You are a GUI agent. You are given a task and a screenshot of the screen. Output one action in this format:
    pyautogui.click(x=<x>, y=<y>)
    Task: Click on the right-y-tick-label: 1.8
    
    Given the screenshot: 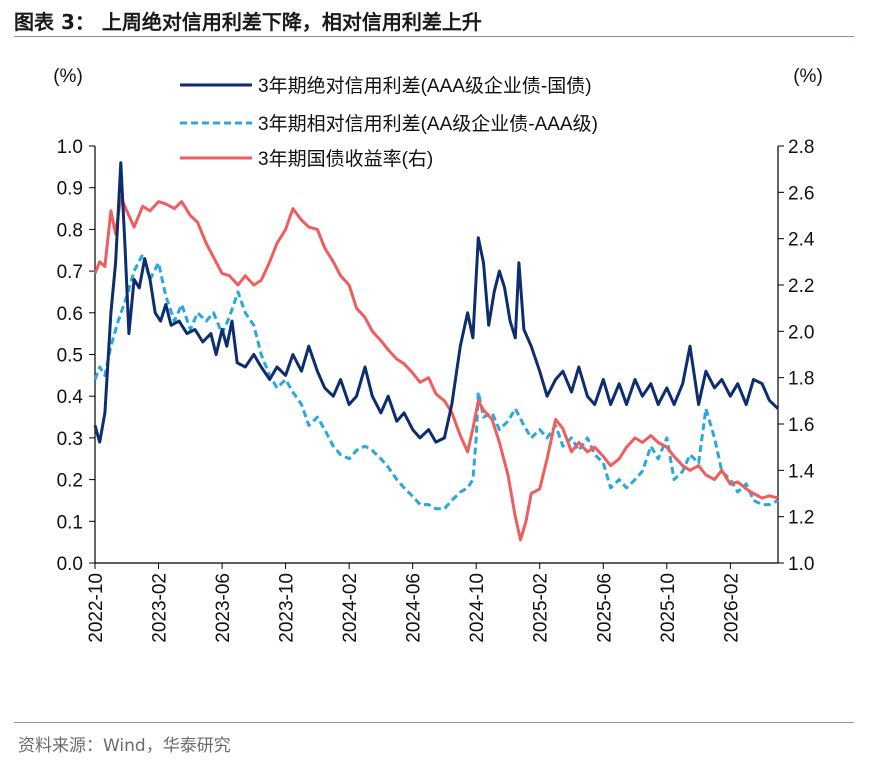 What is the action you would take?
    pyautogui.click(x=801, y=379)
    